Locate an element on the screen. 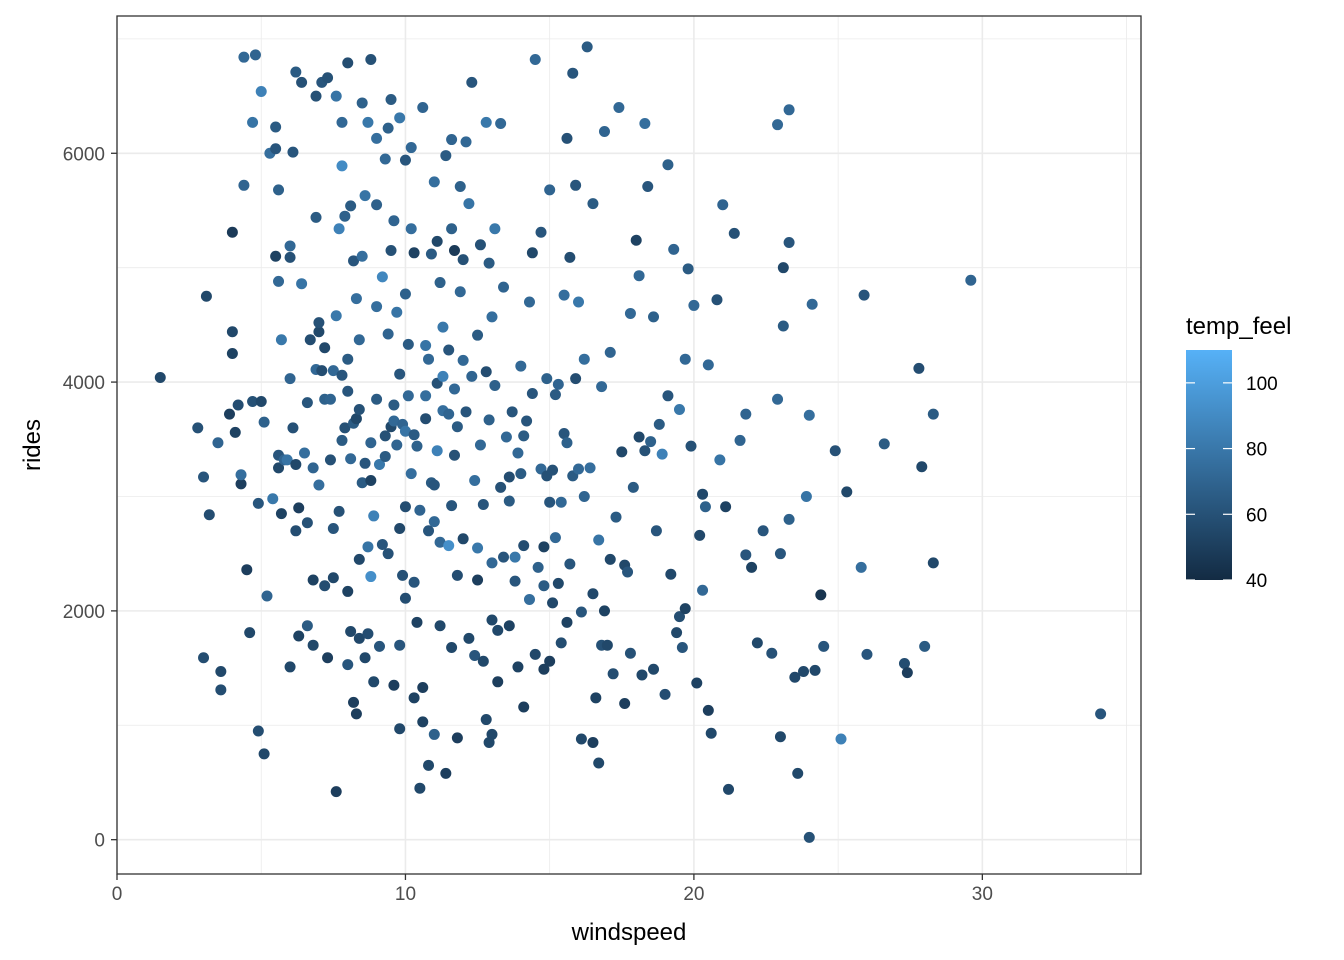 This screenshot has height=960, width=1344. legend-tick-label: 100 is located at coordinates (1262, 384).